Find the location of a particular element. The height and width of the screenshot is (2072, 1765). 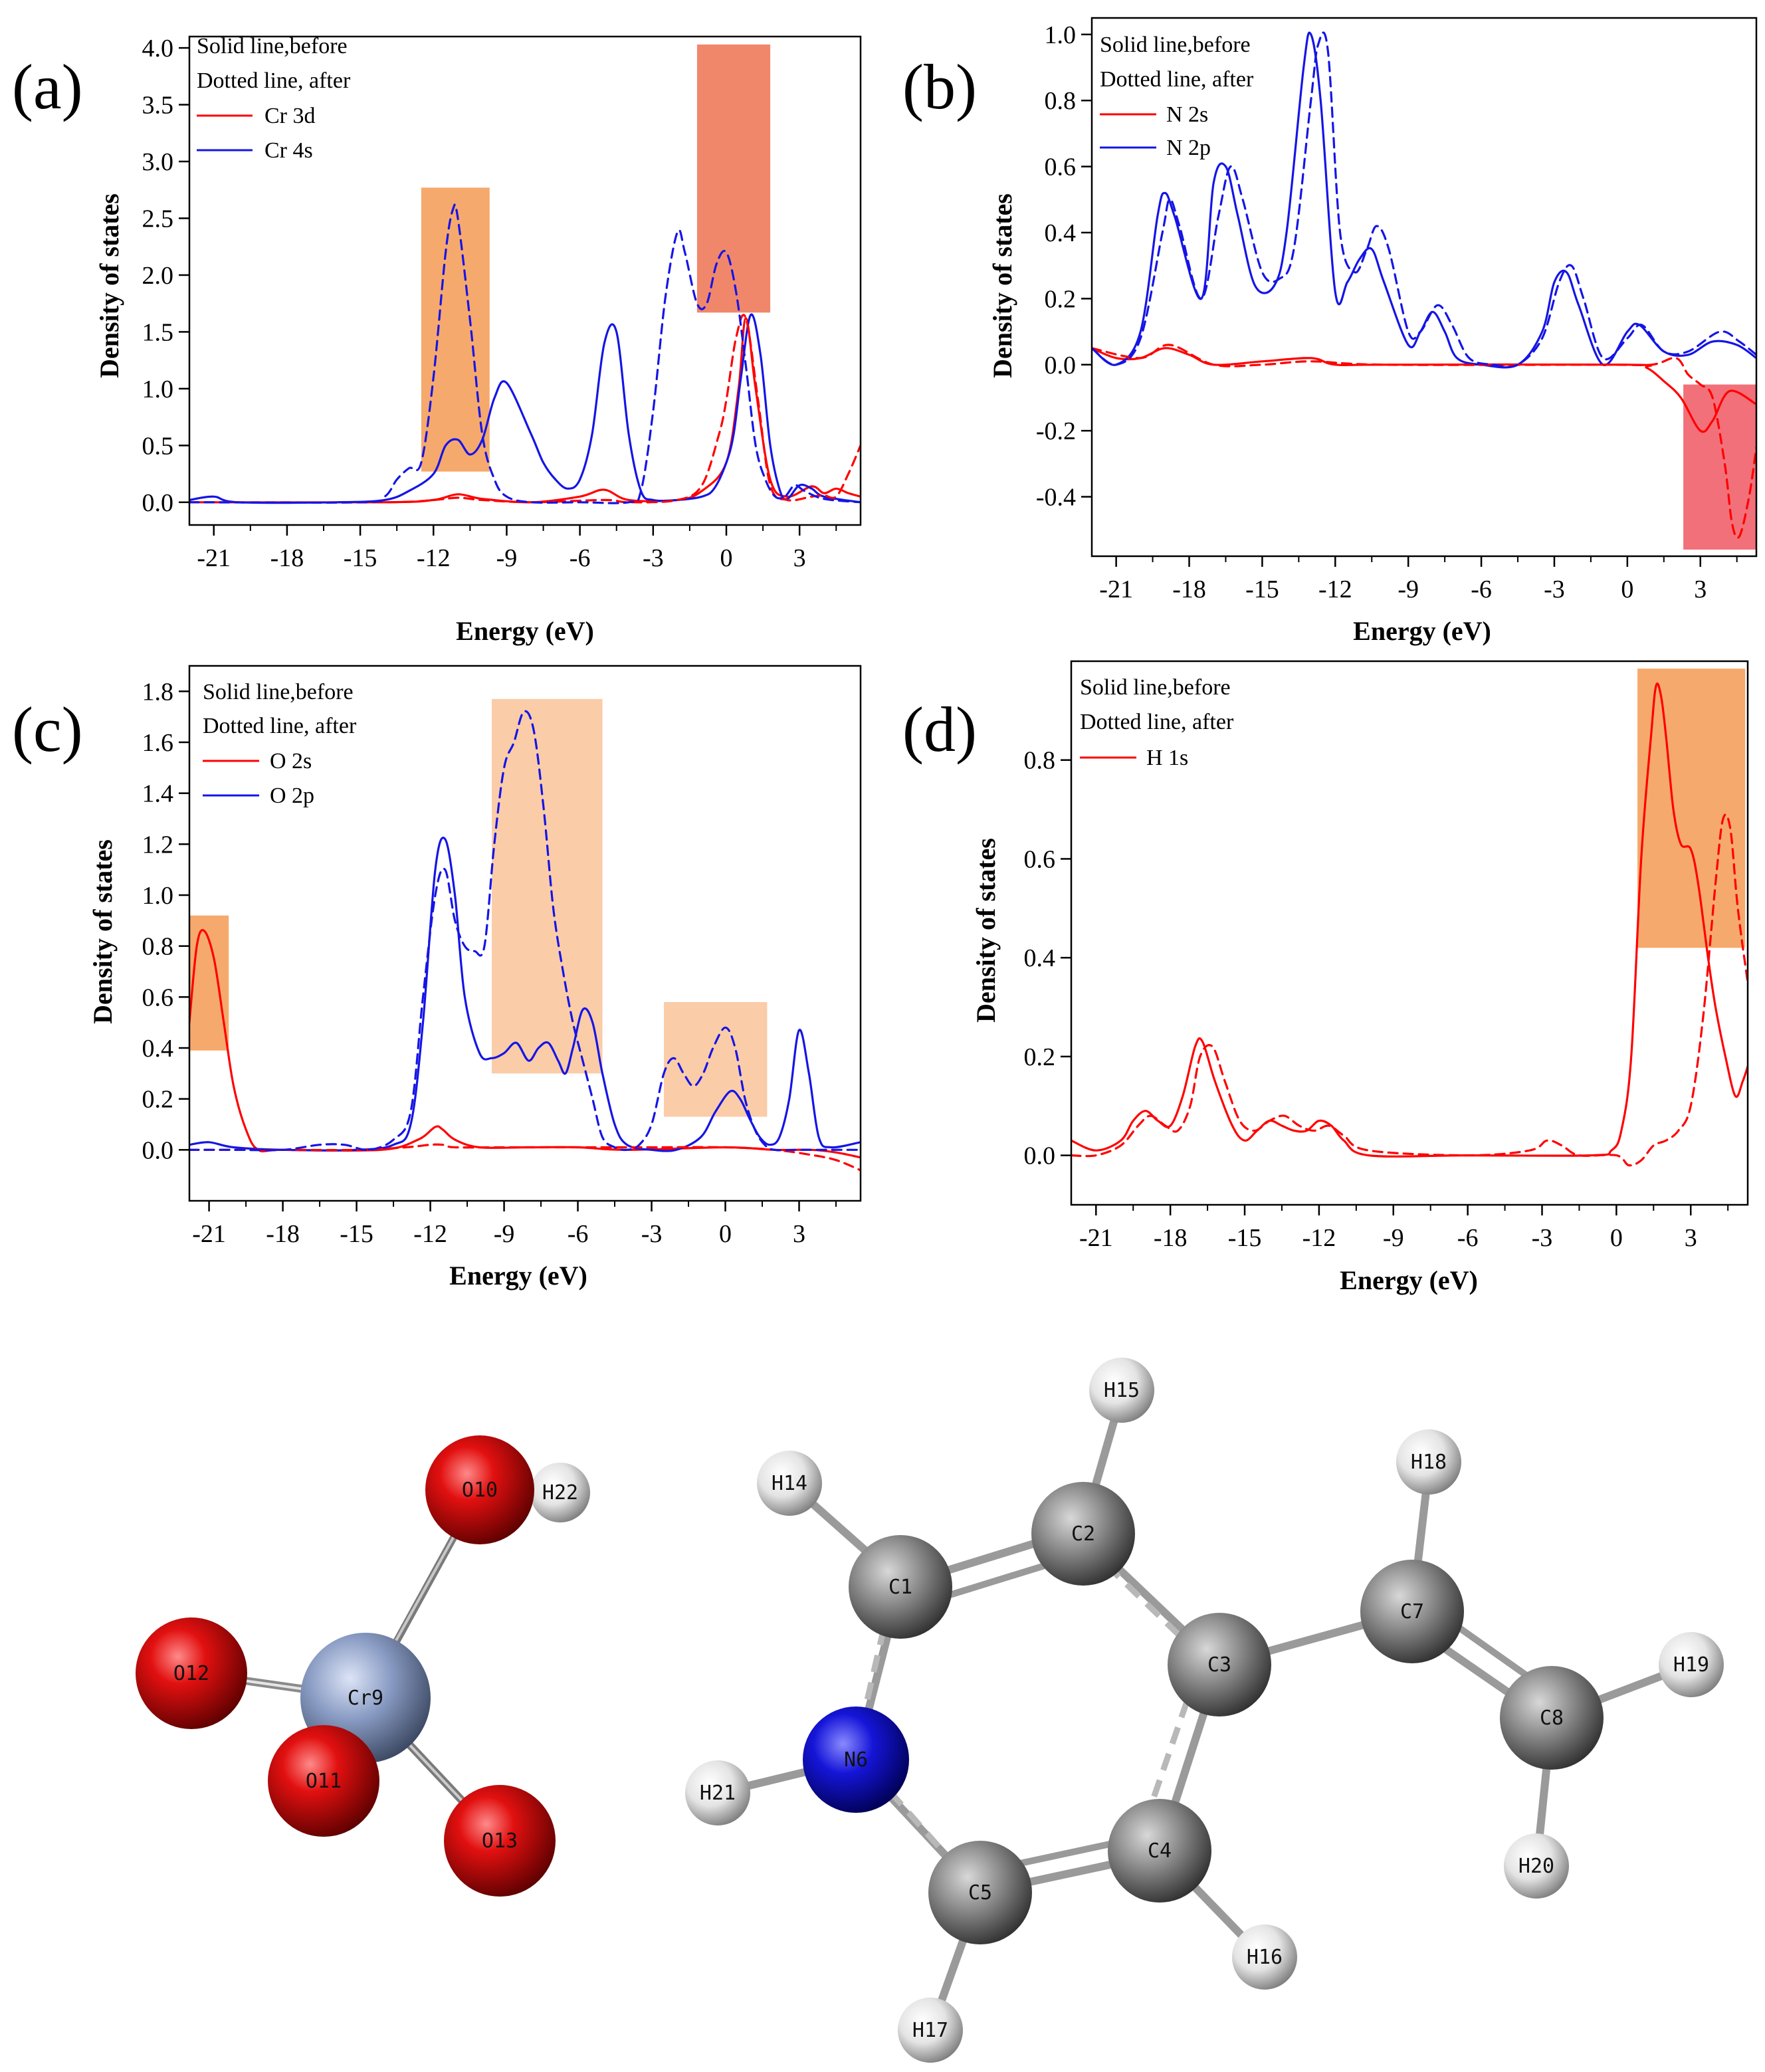

atom-h14-label: H14 is located at coordinates (790, 1483).